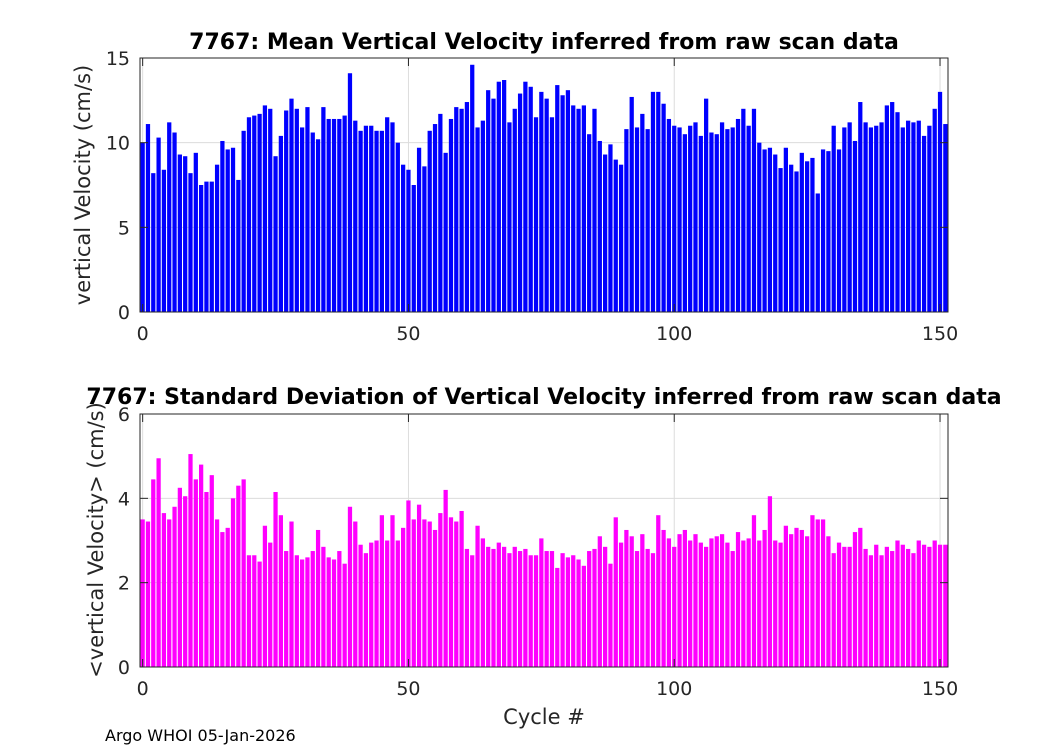  I want to click on std-velocity-y-tick-label: 0, so click(124, 668).